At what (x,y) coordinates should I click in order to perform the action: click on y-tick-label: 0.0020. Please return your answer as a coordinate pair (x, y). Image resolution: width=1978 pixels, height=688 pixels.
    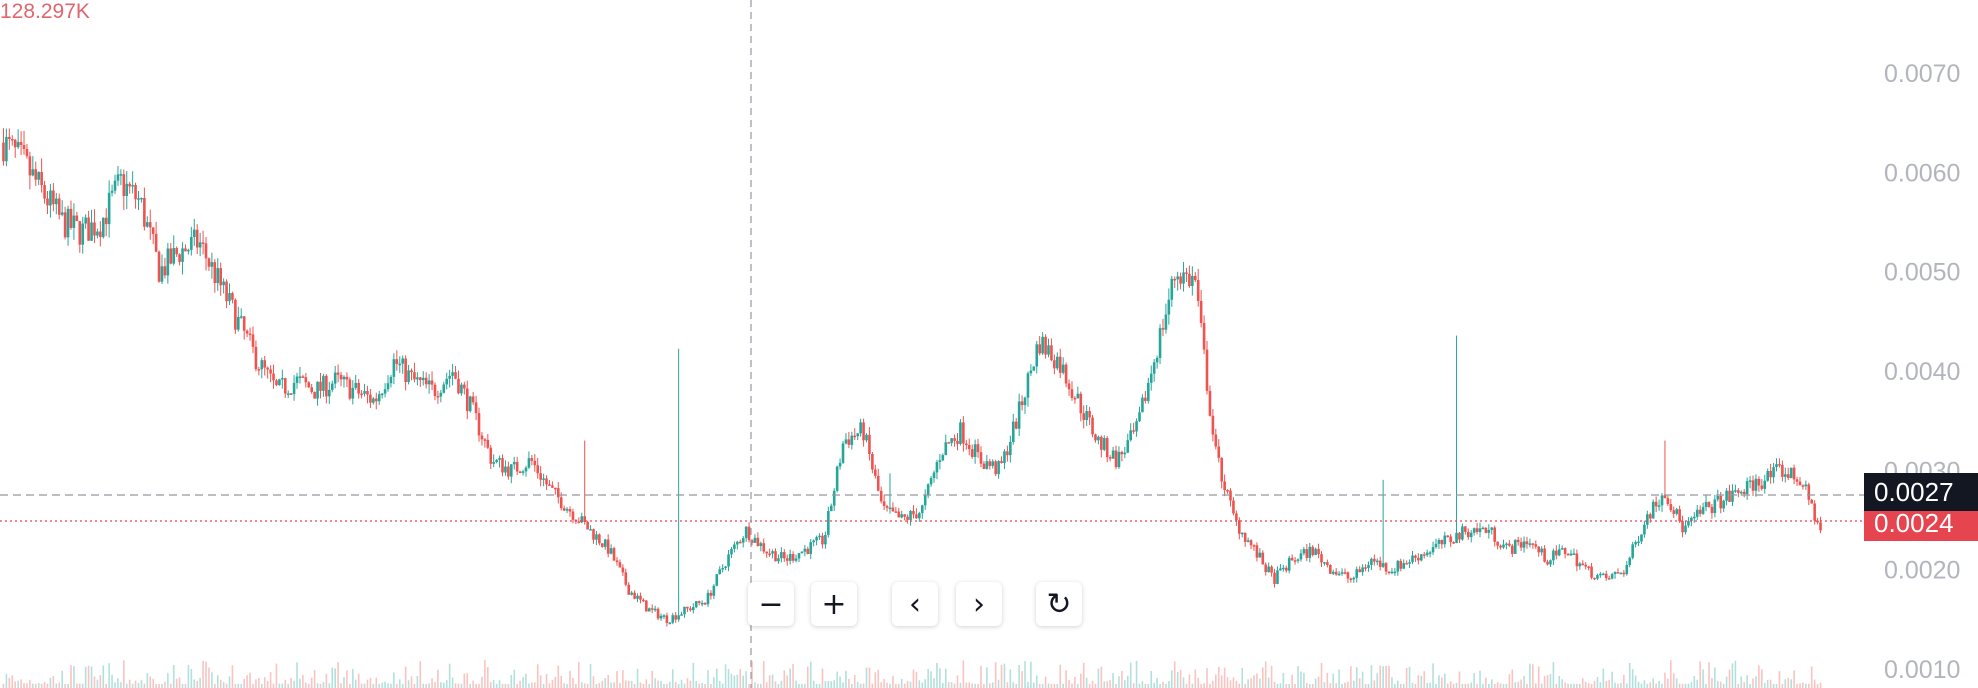
    Looking at the image, I should click on (1922, 571).